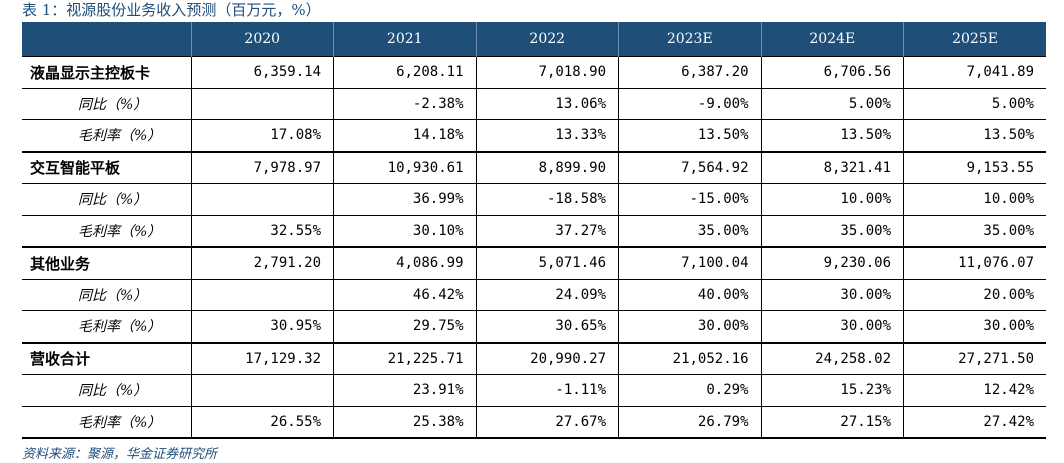  I want to click on value-cell: 46.42%, so click(405, 294).